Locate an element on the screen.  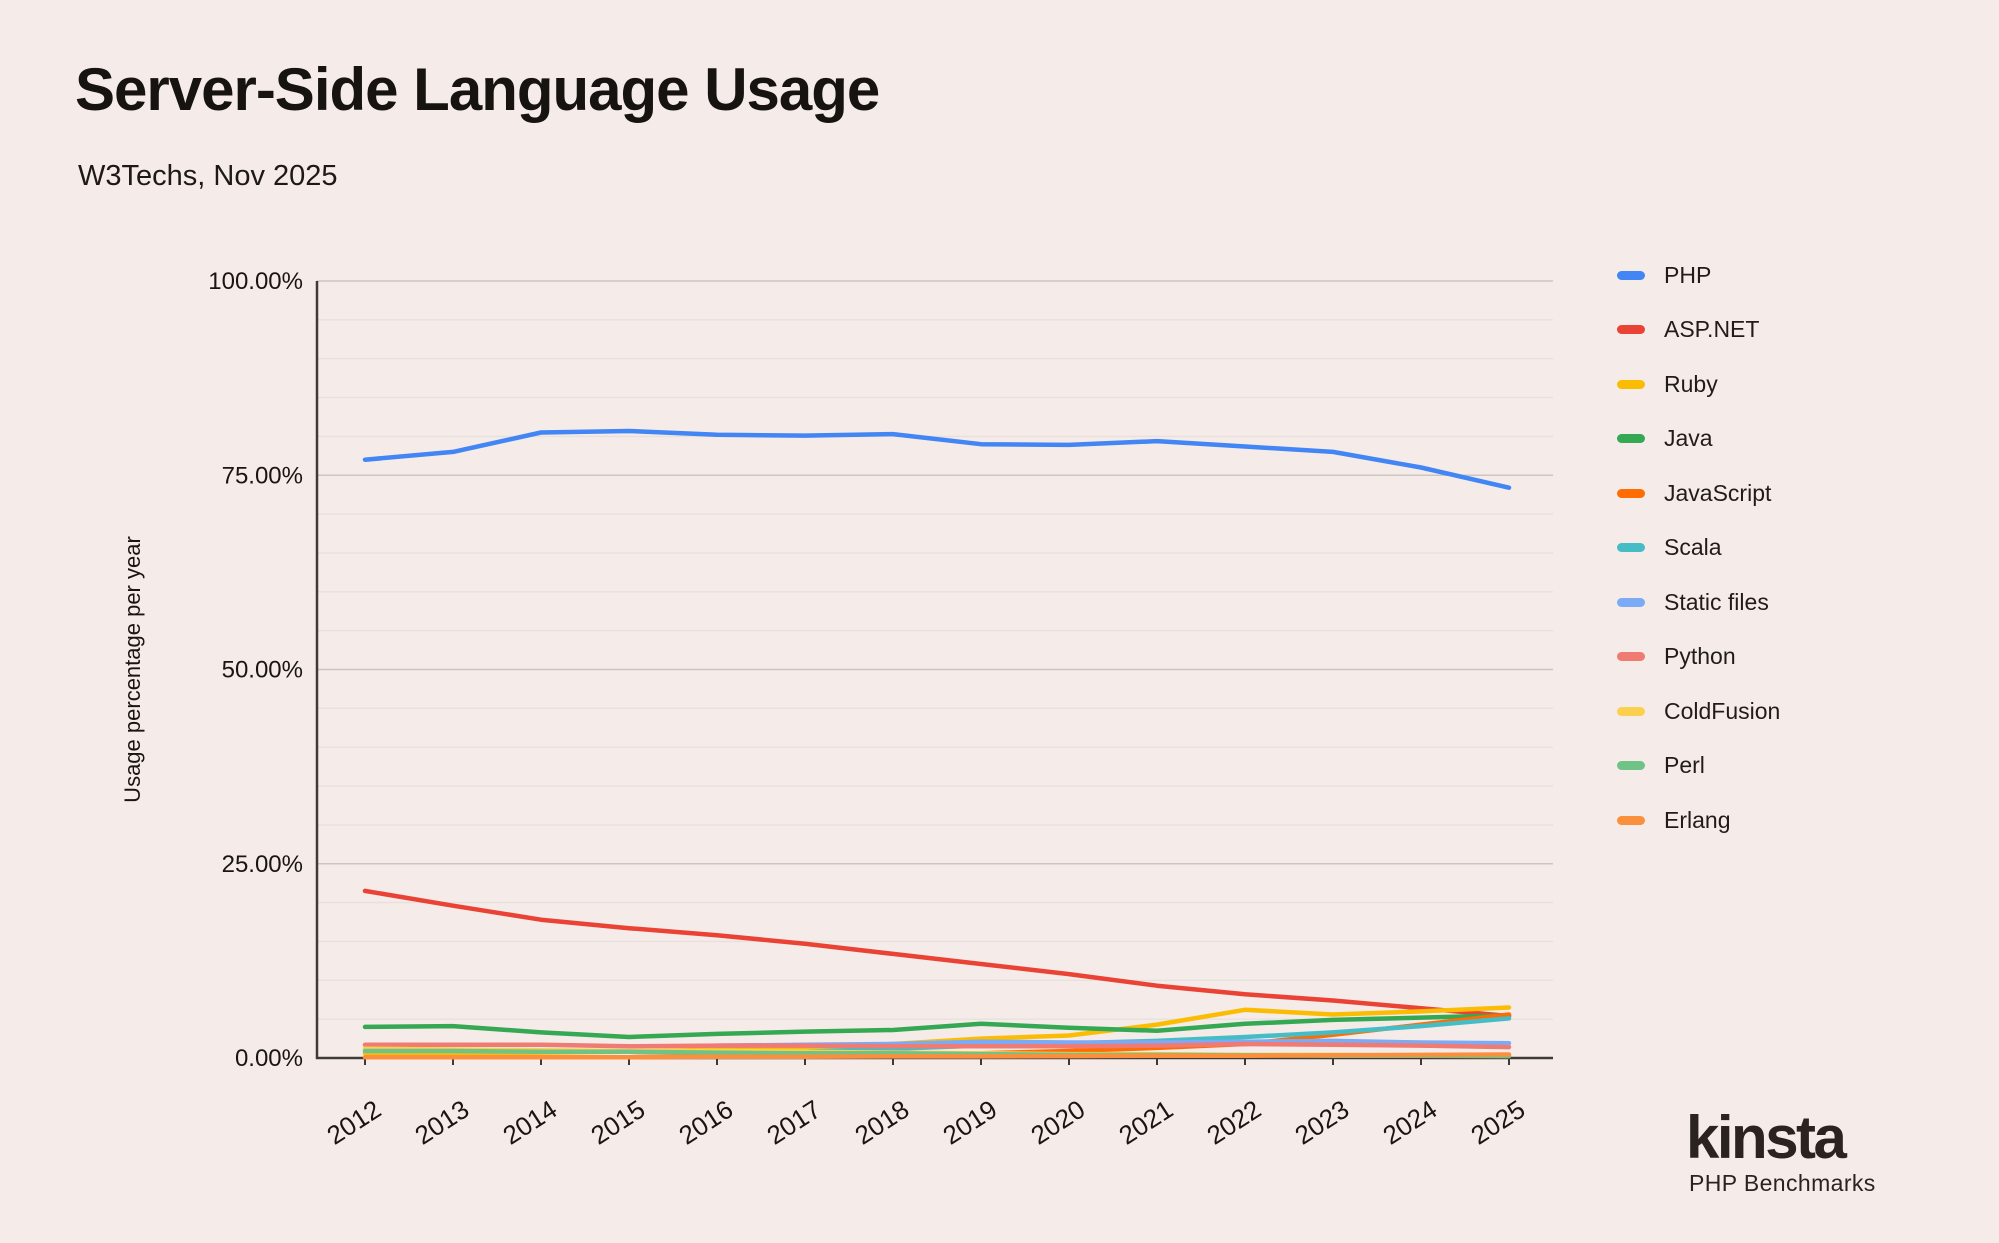
legend-swatch-scala is located at coordinates (1631, 547).